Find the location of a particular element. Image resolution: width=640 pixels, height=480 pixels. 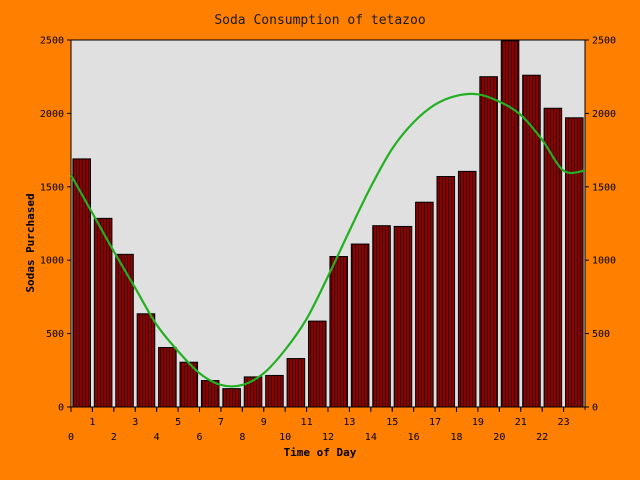

x-tick-label-9: 9 is located at coordinates (264, 422).